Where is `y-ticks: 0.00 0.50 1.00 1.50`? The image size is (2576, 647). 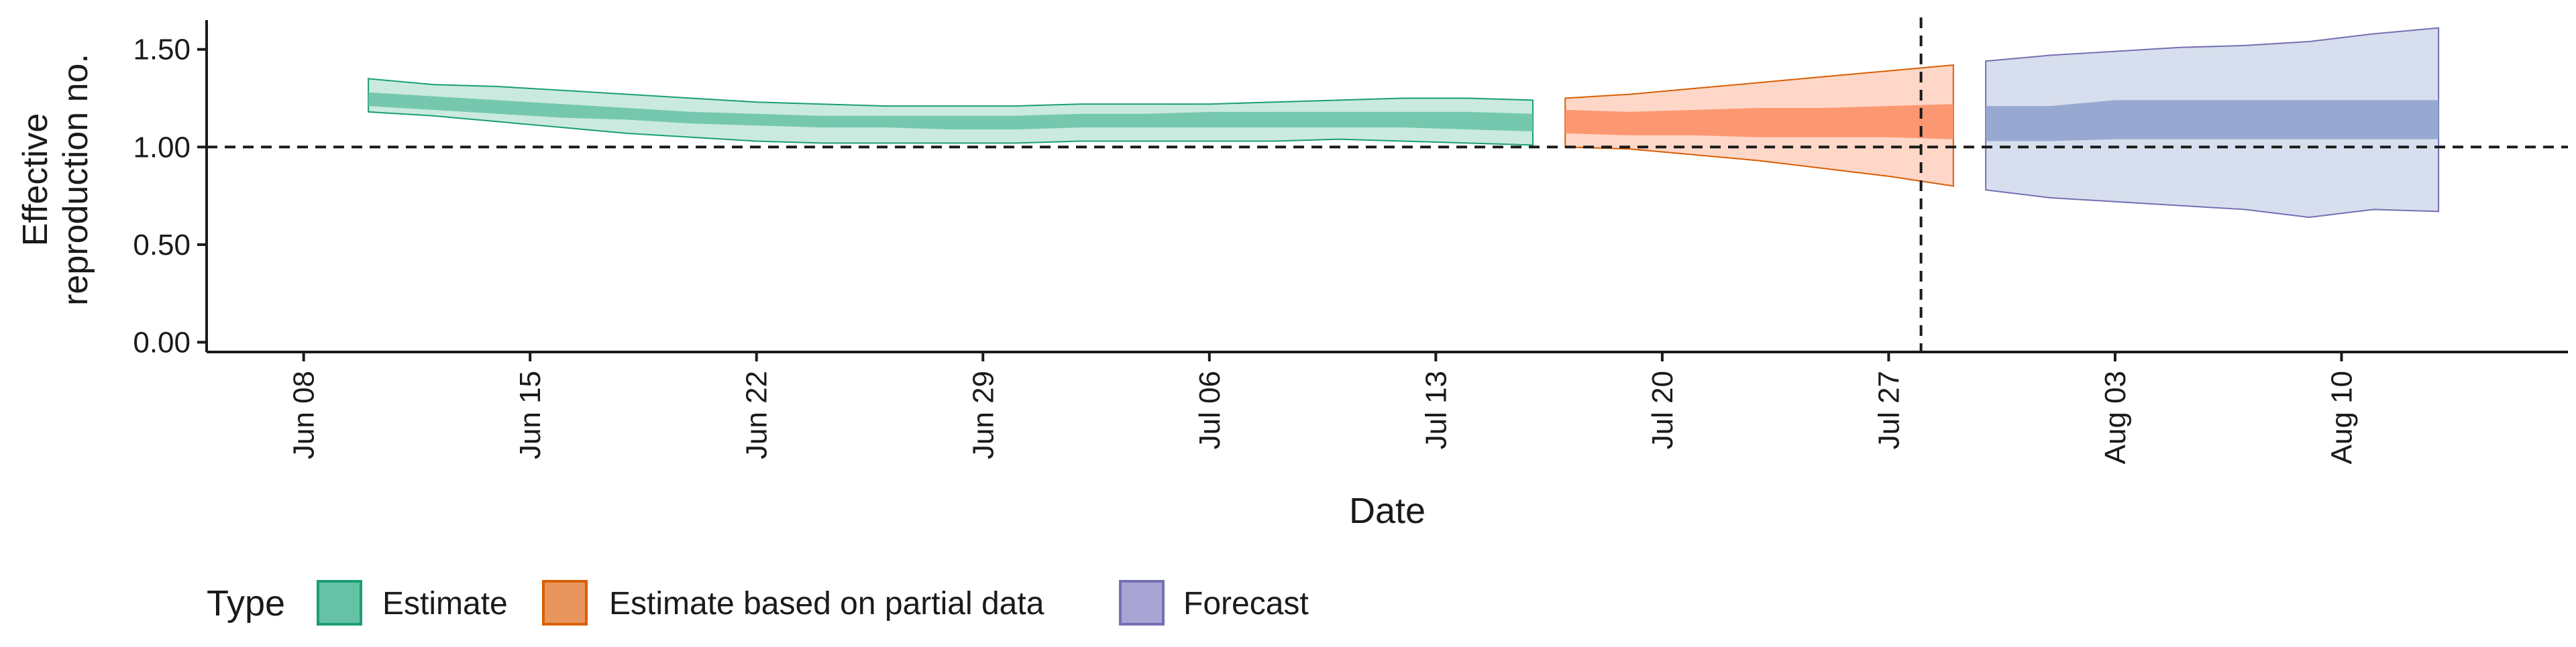 y-ticks: 0.00 0.50 1.00 1.50 is located at coordinates (170, 197).